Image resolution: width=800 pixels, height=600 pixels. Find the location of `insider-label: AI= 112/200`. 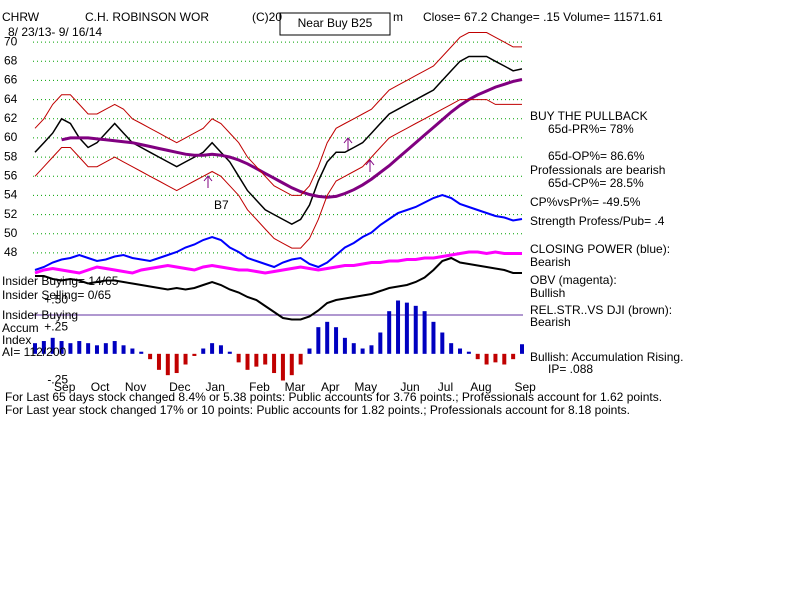

insider-label: AI= 112/200 is located at coordinates (34, 352).